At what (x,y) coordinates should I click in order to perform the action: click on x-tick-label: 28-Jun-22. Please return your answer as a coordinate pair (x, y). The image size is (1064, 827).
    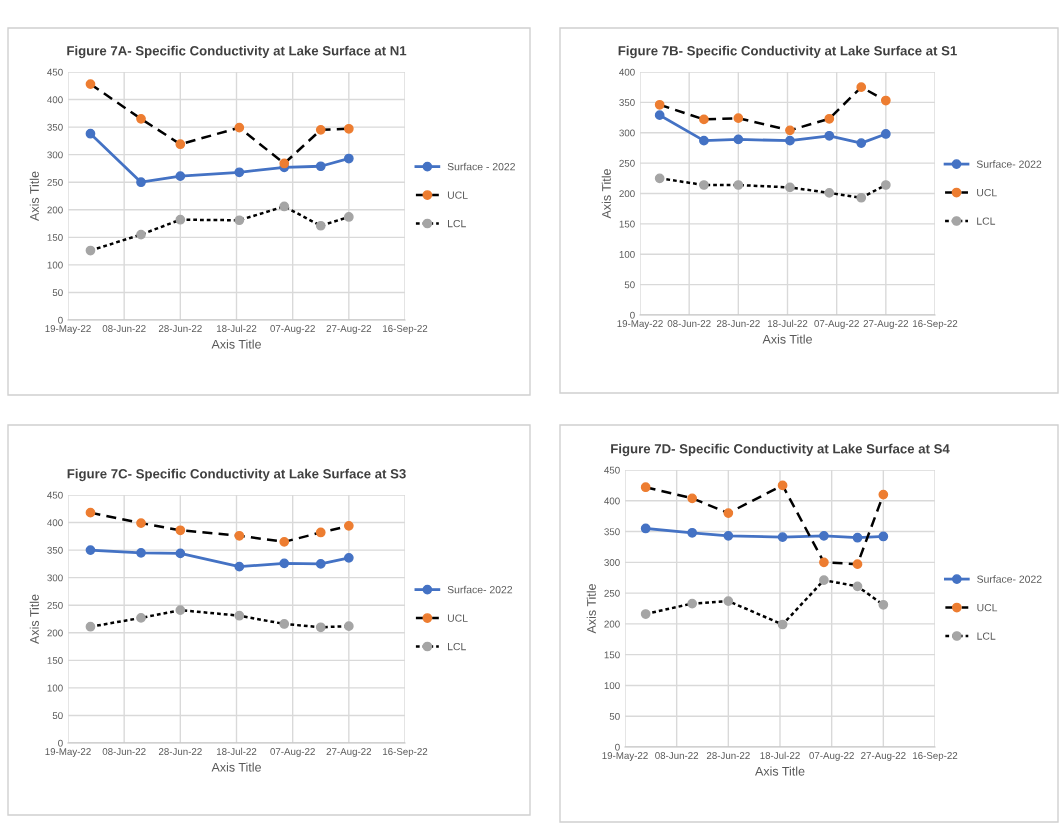
    Looking at the image, I should click on (728, 755).